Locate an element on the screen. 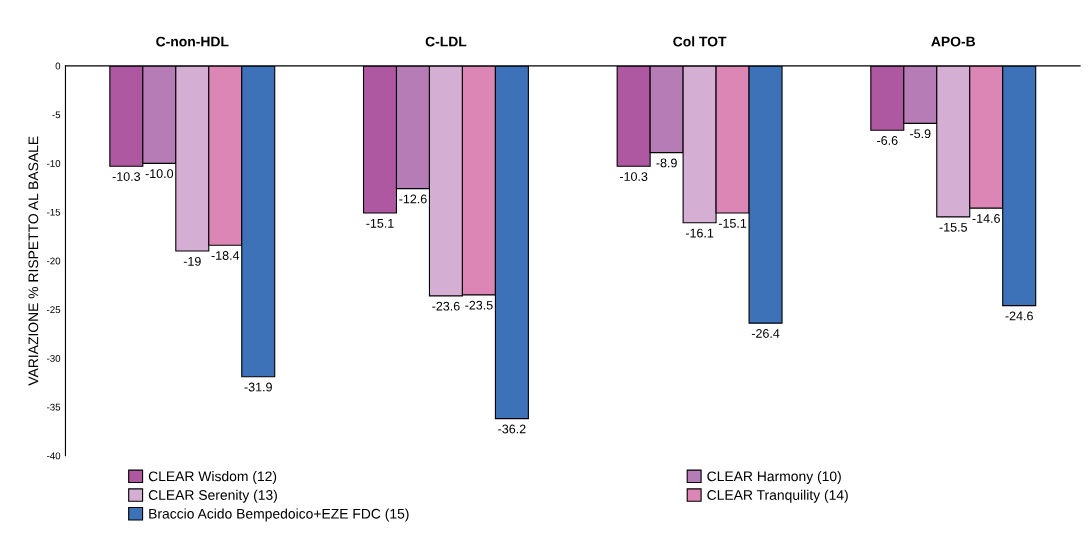  data-label: -24.6 is located at coordinates (1019, 316).